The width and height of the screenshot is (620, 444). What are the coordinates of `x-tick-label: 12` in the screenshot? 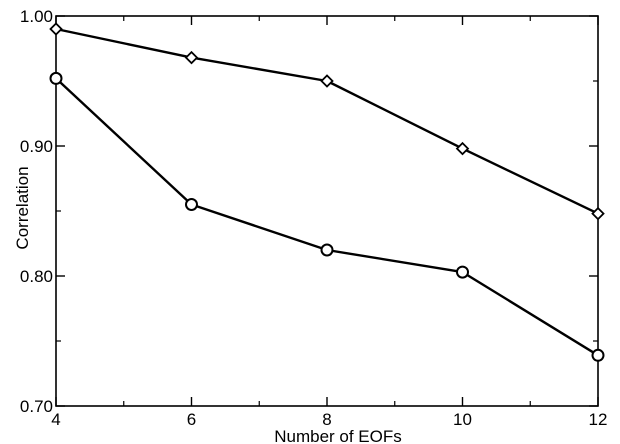 It's located at (598, 419).